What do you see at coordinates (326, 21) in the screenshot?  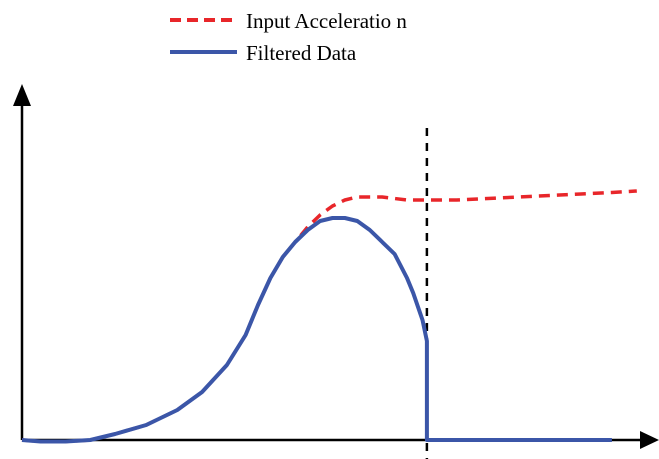 I see `legend-label-input-acceleration: Input Acceleratio n` at bounding box center [326, 21].